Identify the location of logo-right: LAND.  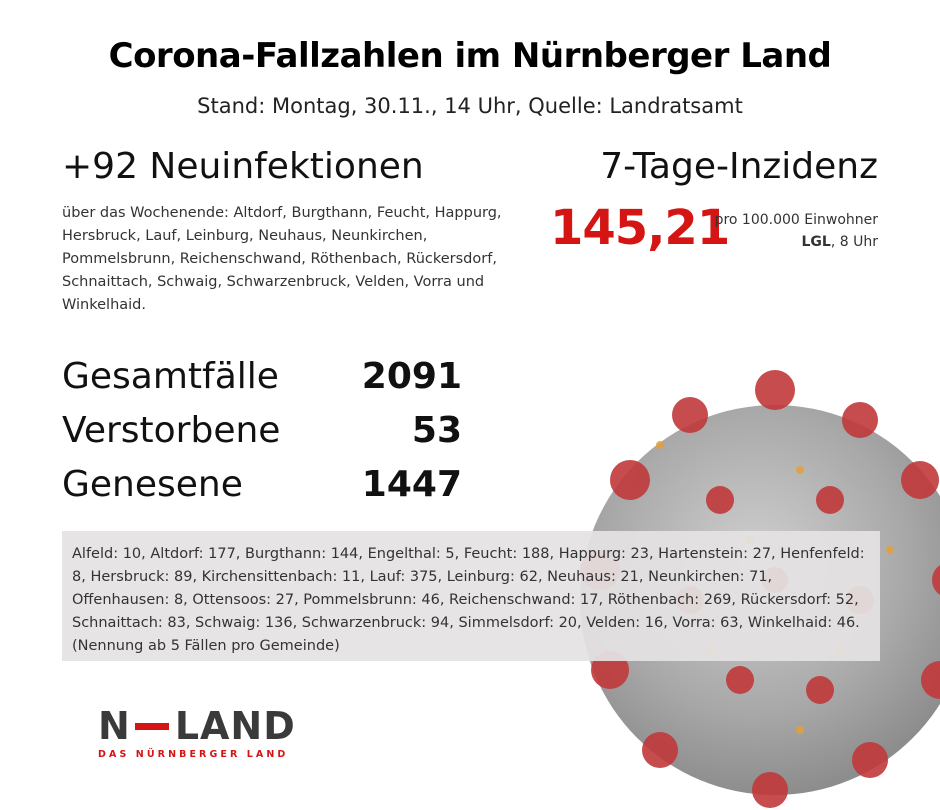
(235, 726).